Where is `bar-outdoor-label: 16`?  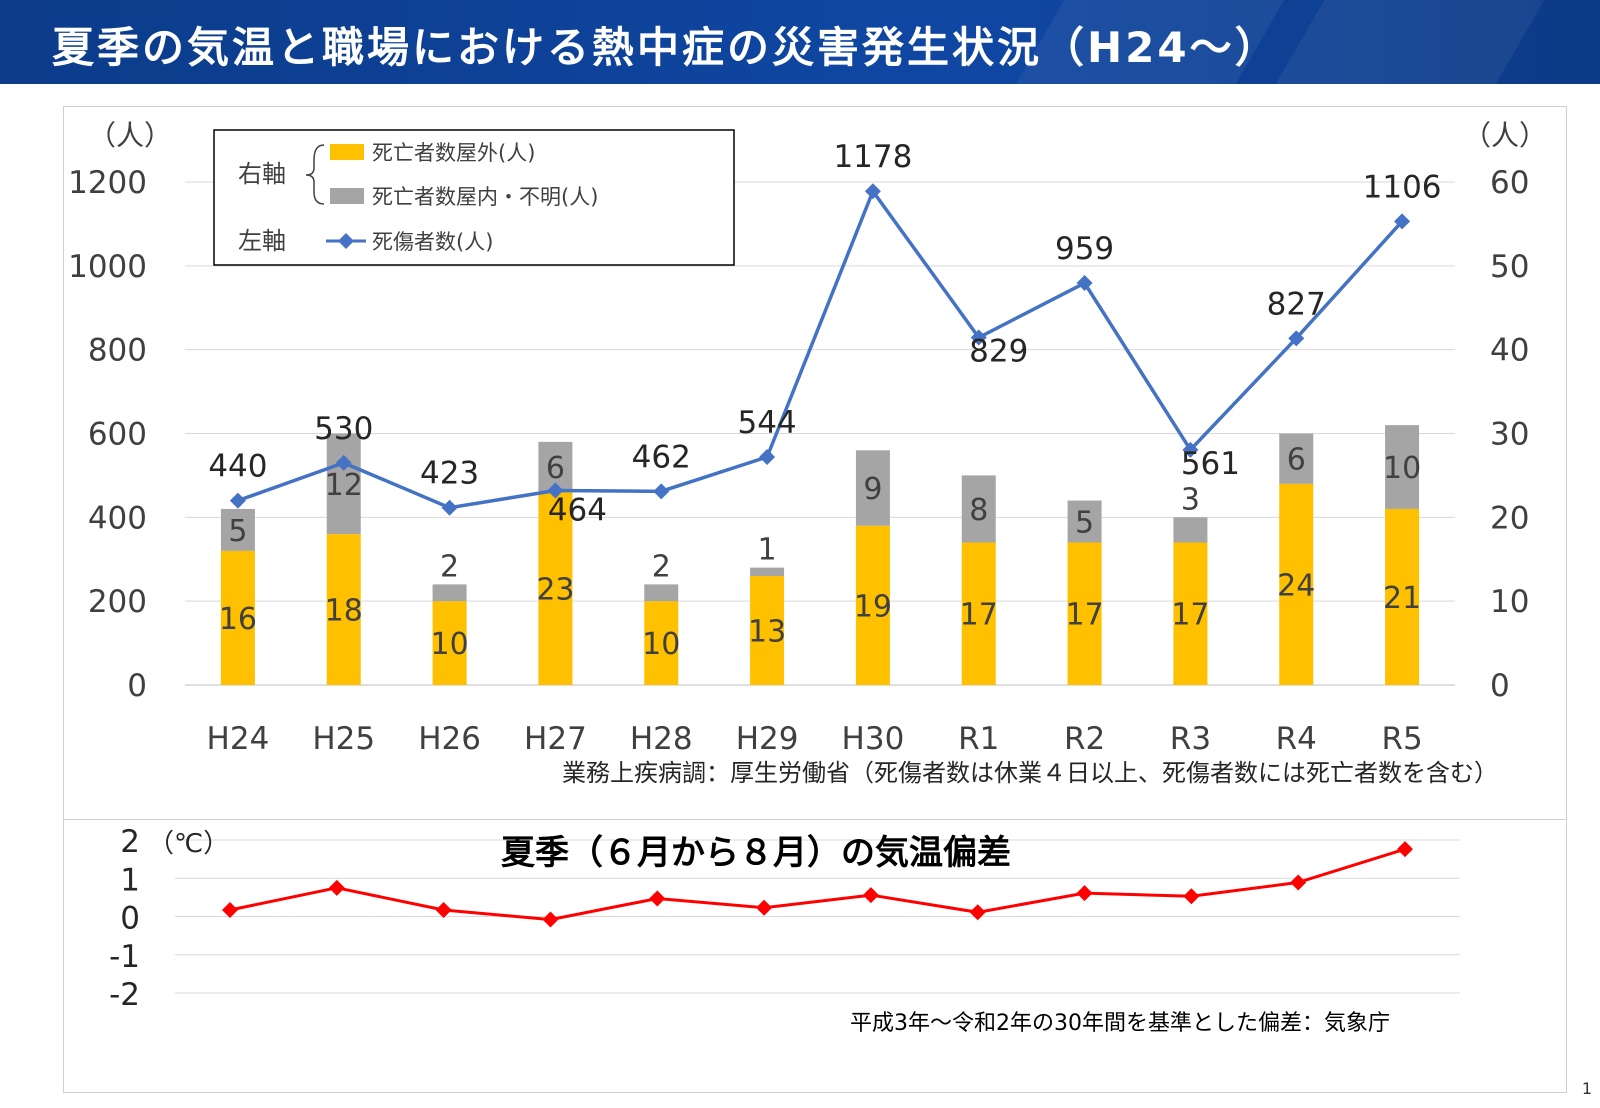 bar-outdoor-label: 16 is located at coordinates (238, 619).